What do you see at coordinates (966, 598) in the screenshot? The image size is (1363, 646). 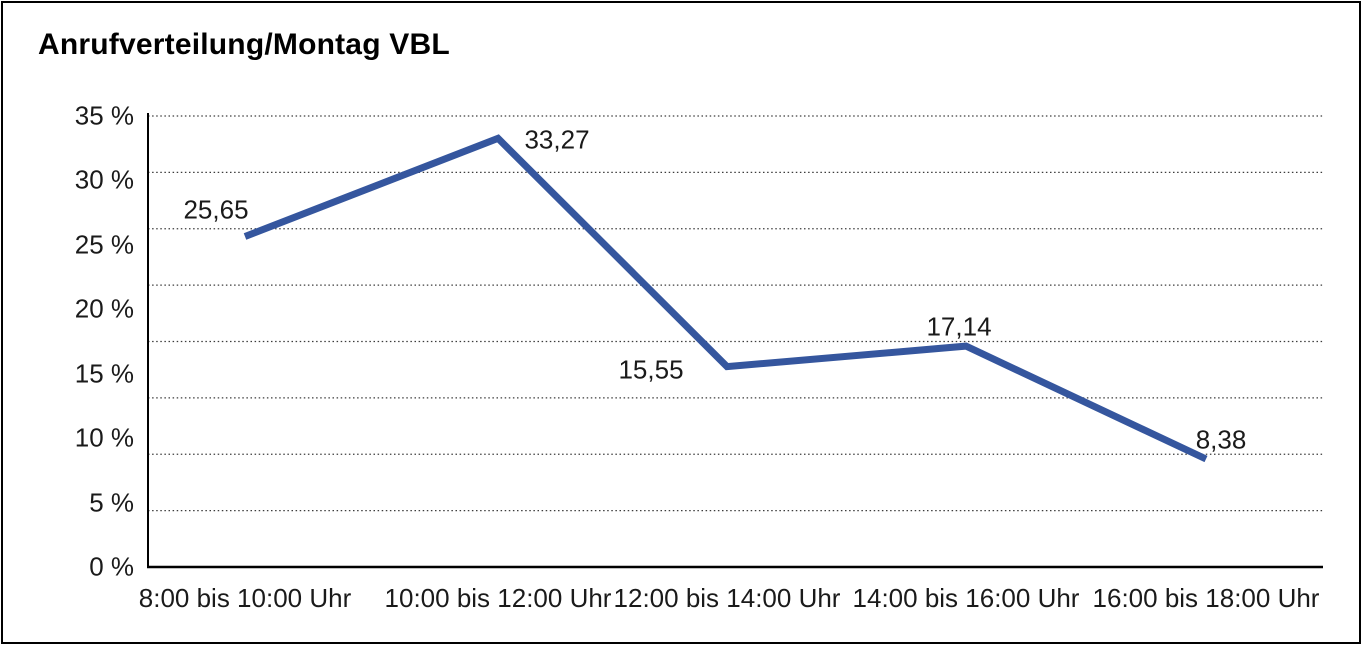 I see `x-tick-label: 14:00 bis 16:00 Uhr` at bounding box center [966, 598].